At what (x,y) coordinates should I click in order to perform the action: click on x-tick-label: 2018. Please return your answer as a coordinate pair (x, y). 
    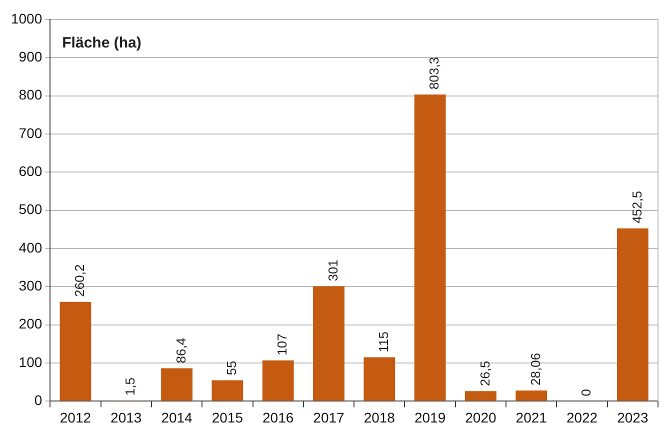
    Looking at the image, I should click on (380, 417).